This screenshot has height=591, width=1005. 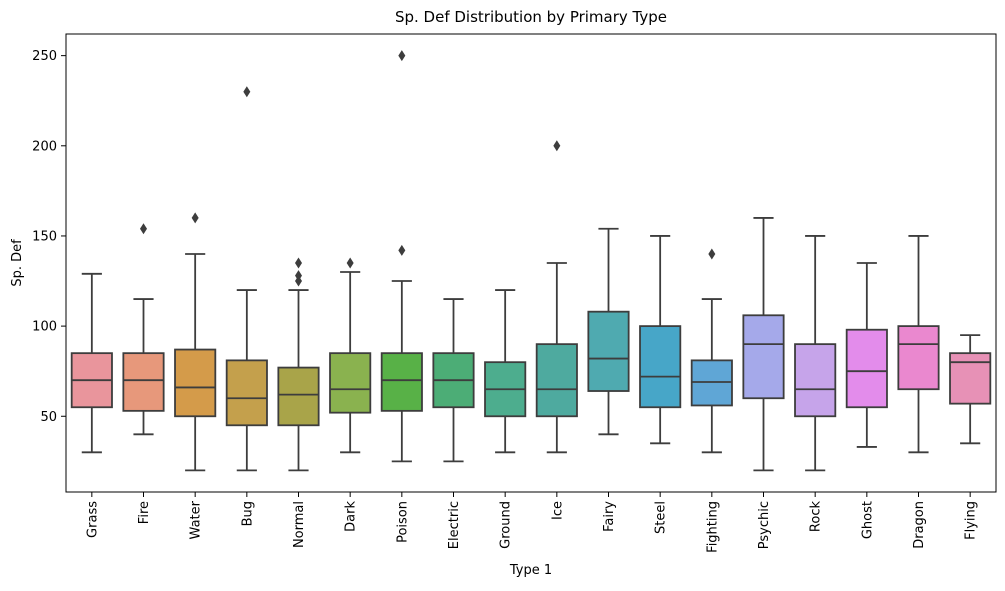 What do you see at coordinates (530, 570) in the screenshot?
I see `x-axis-label: Type 1` at bounding box center [530, 570].